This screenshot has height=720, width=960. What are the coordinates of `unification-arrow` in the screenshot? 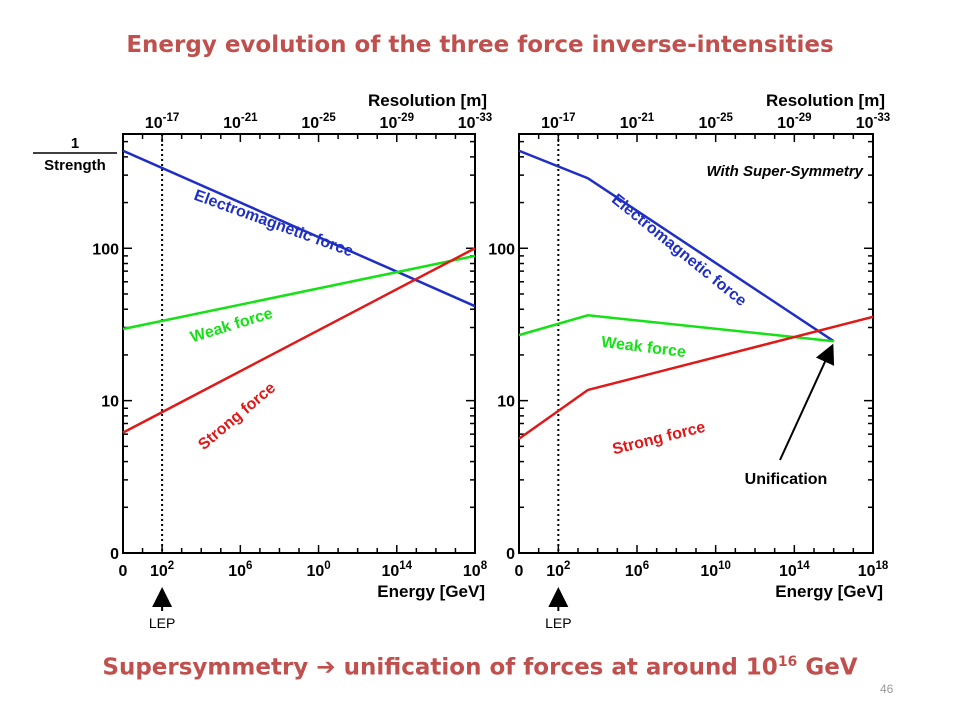 It's located at (807, 402).